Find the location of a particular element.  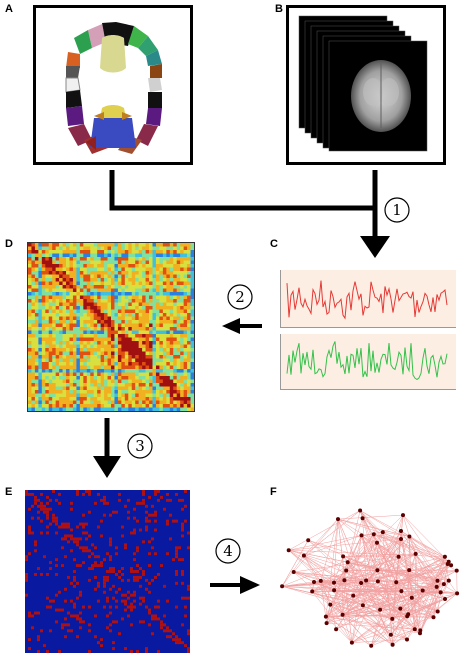

step-1-label: 1 is located at coordinates (397, 210).